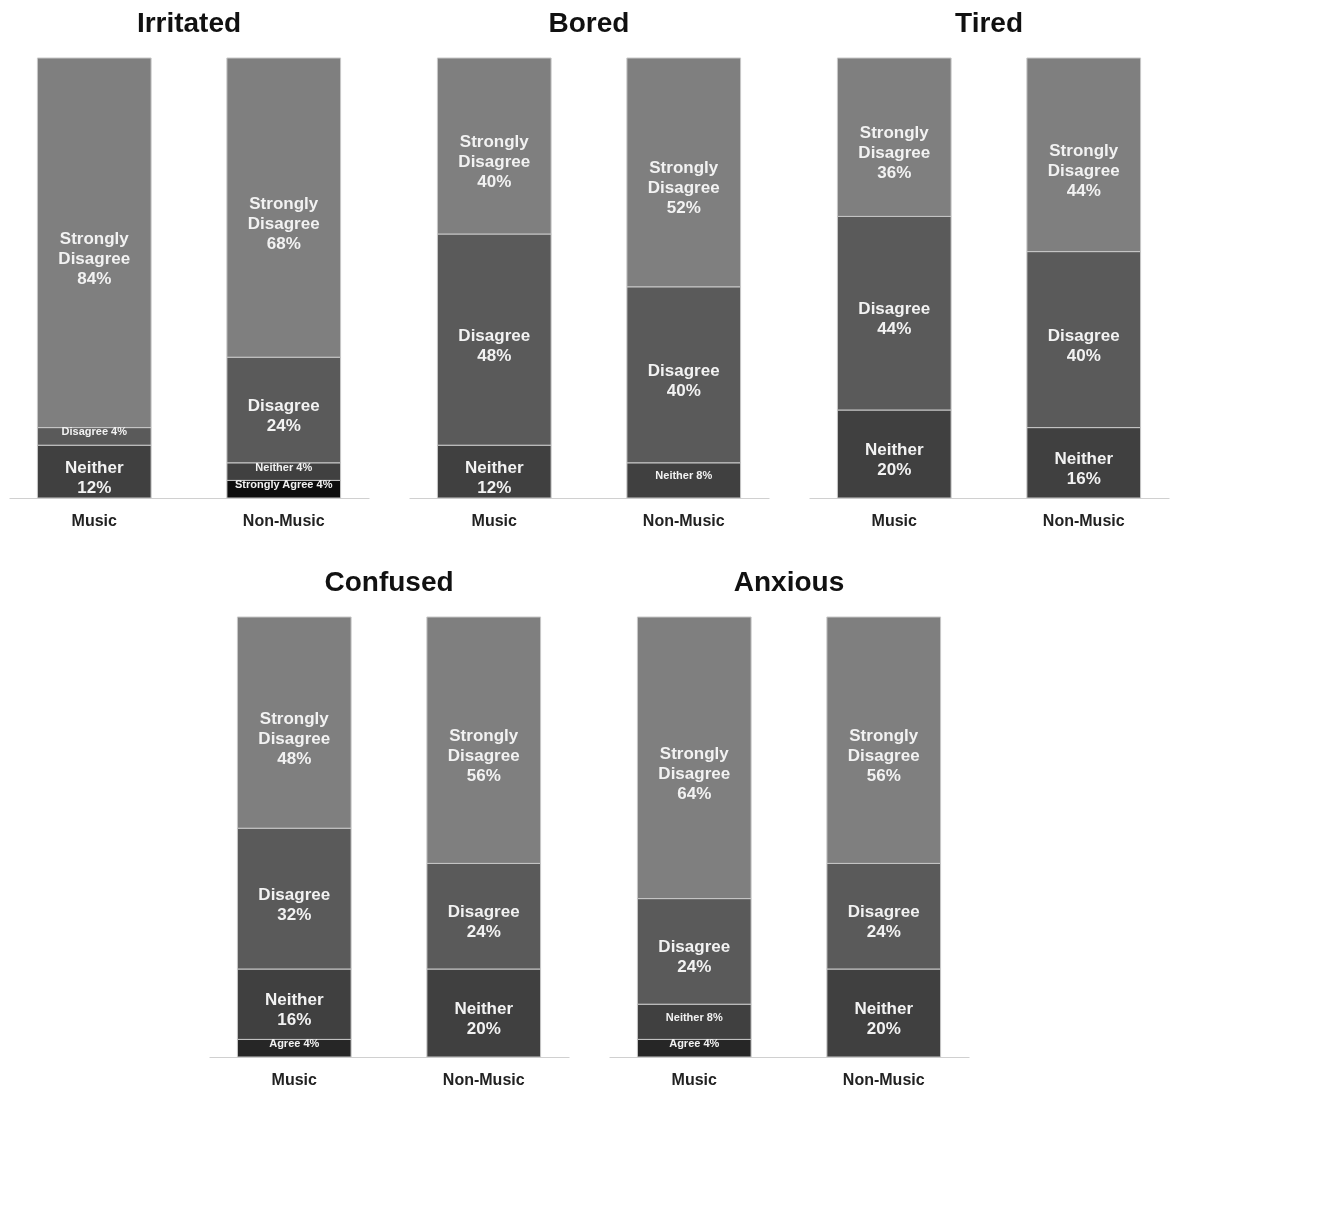 The width and height of the screenshot is (1344, 1232). I want to click on text: Strongly Agree 4%, so click(284, 484).